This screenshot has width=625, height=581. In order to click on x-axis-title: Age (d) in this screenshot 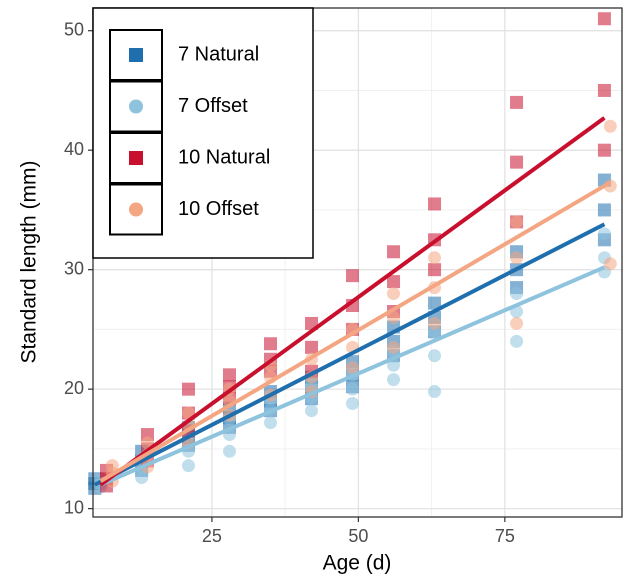, I will do `click(357, 563)`.